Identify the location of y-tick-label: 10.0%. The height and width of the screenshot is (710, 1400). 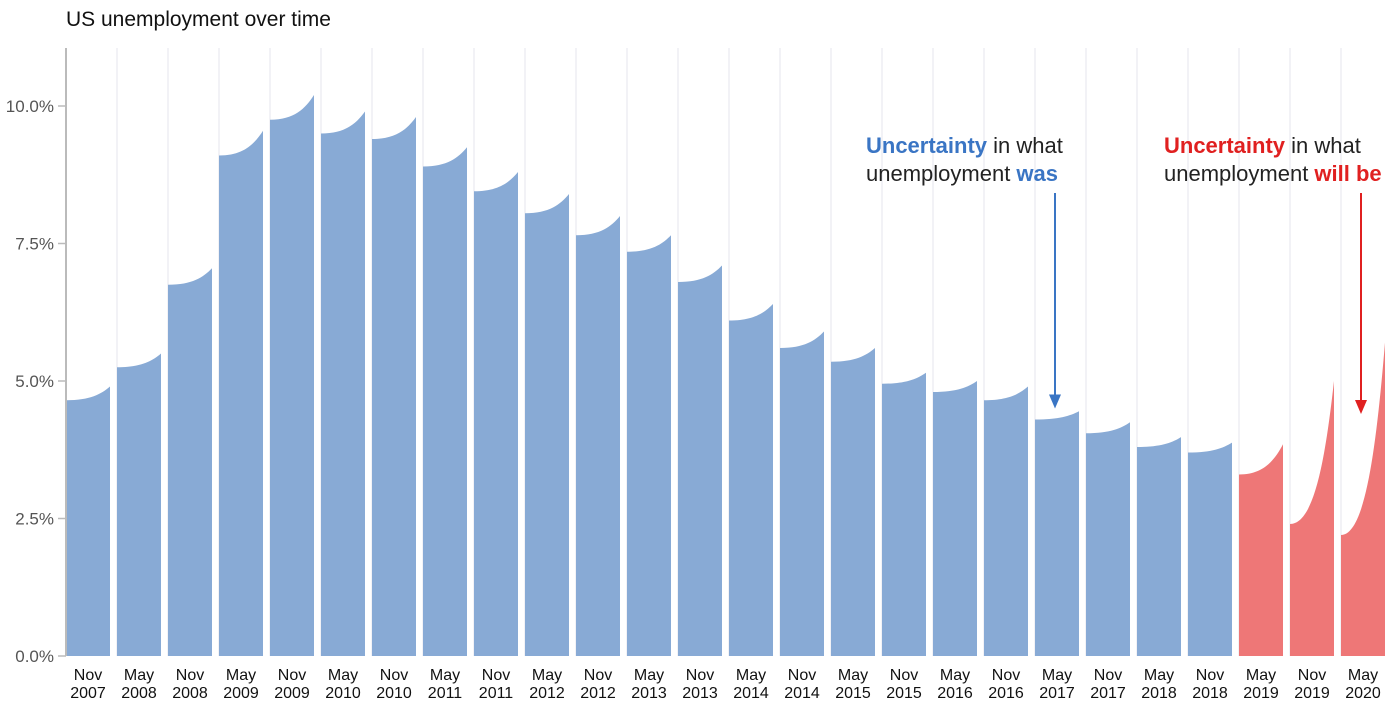
(30, 106).